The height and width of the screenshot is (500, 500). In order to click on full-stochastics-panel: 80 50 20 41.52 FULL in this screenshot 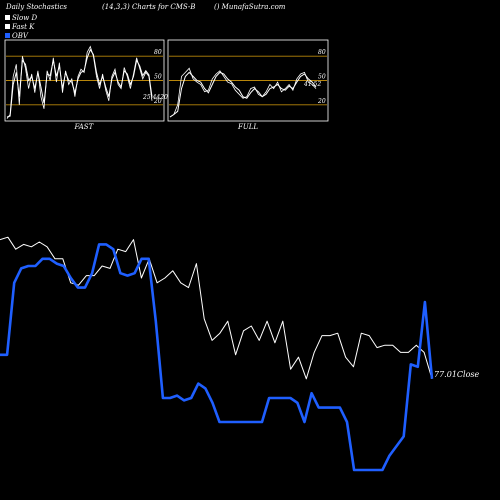, I will do `click(248, 85)`.